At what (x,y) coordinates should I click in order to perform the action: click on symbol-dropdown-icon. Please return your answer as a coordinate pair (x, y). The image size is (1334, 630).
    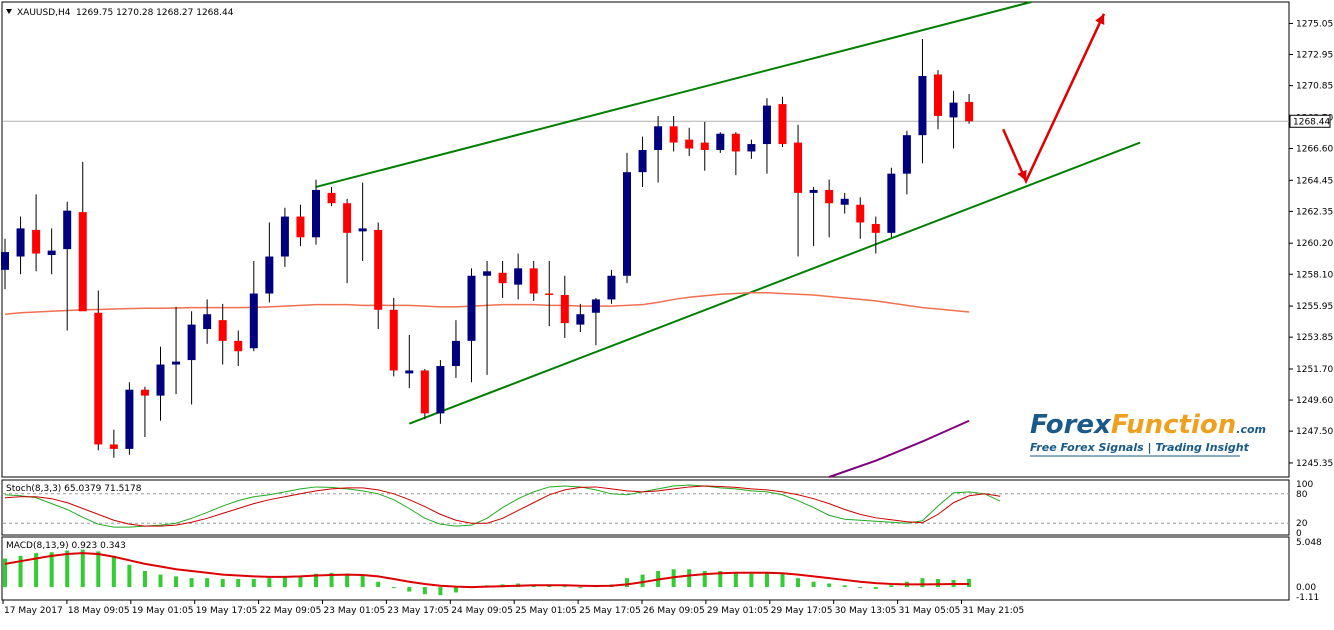
    Looking at the image, I should click on (9, 11).